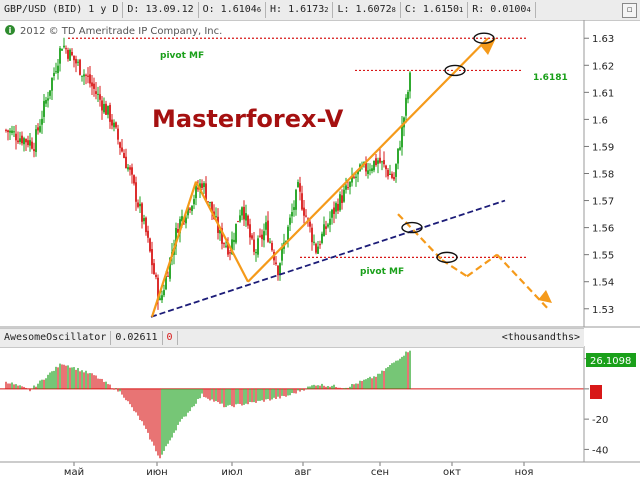 Image resolution: width=640 pixels, height=480 pixels. I want to click on time-tick-label: май, so click(74, 472).